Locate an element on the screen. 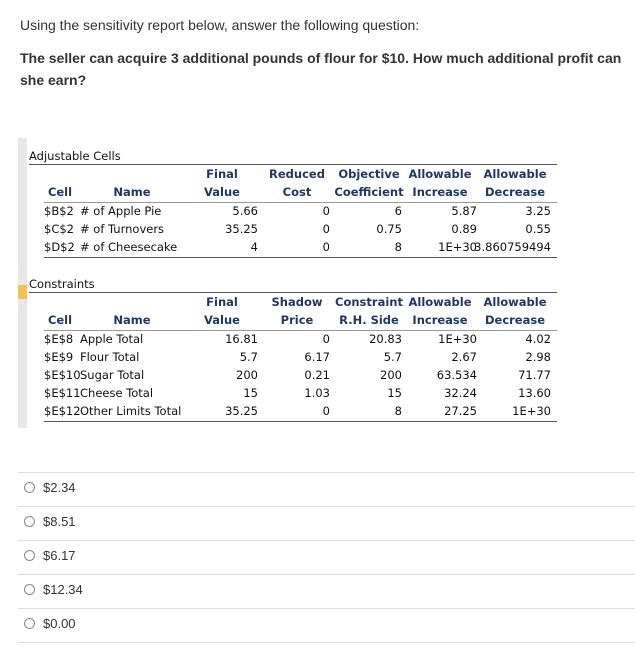 This screenshot has height=647, width=635. option-label: $8.51 is located at coordinates (59, 521).